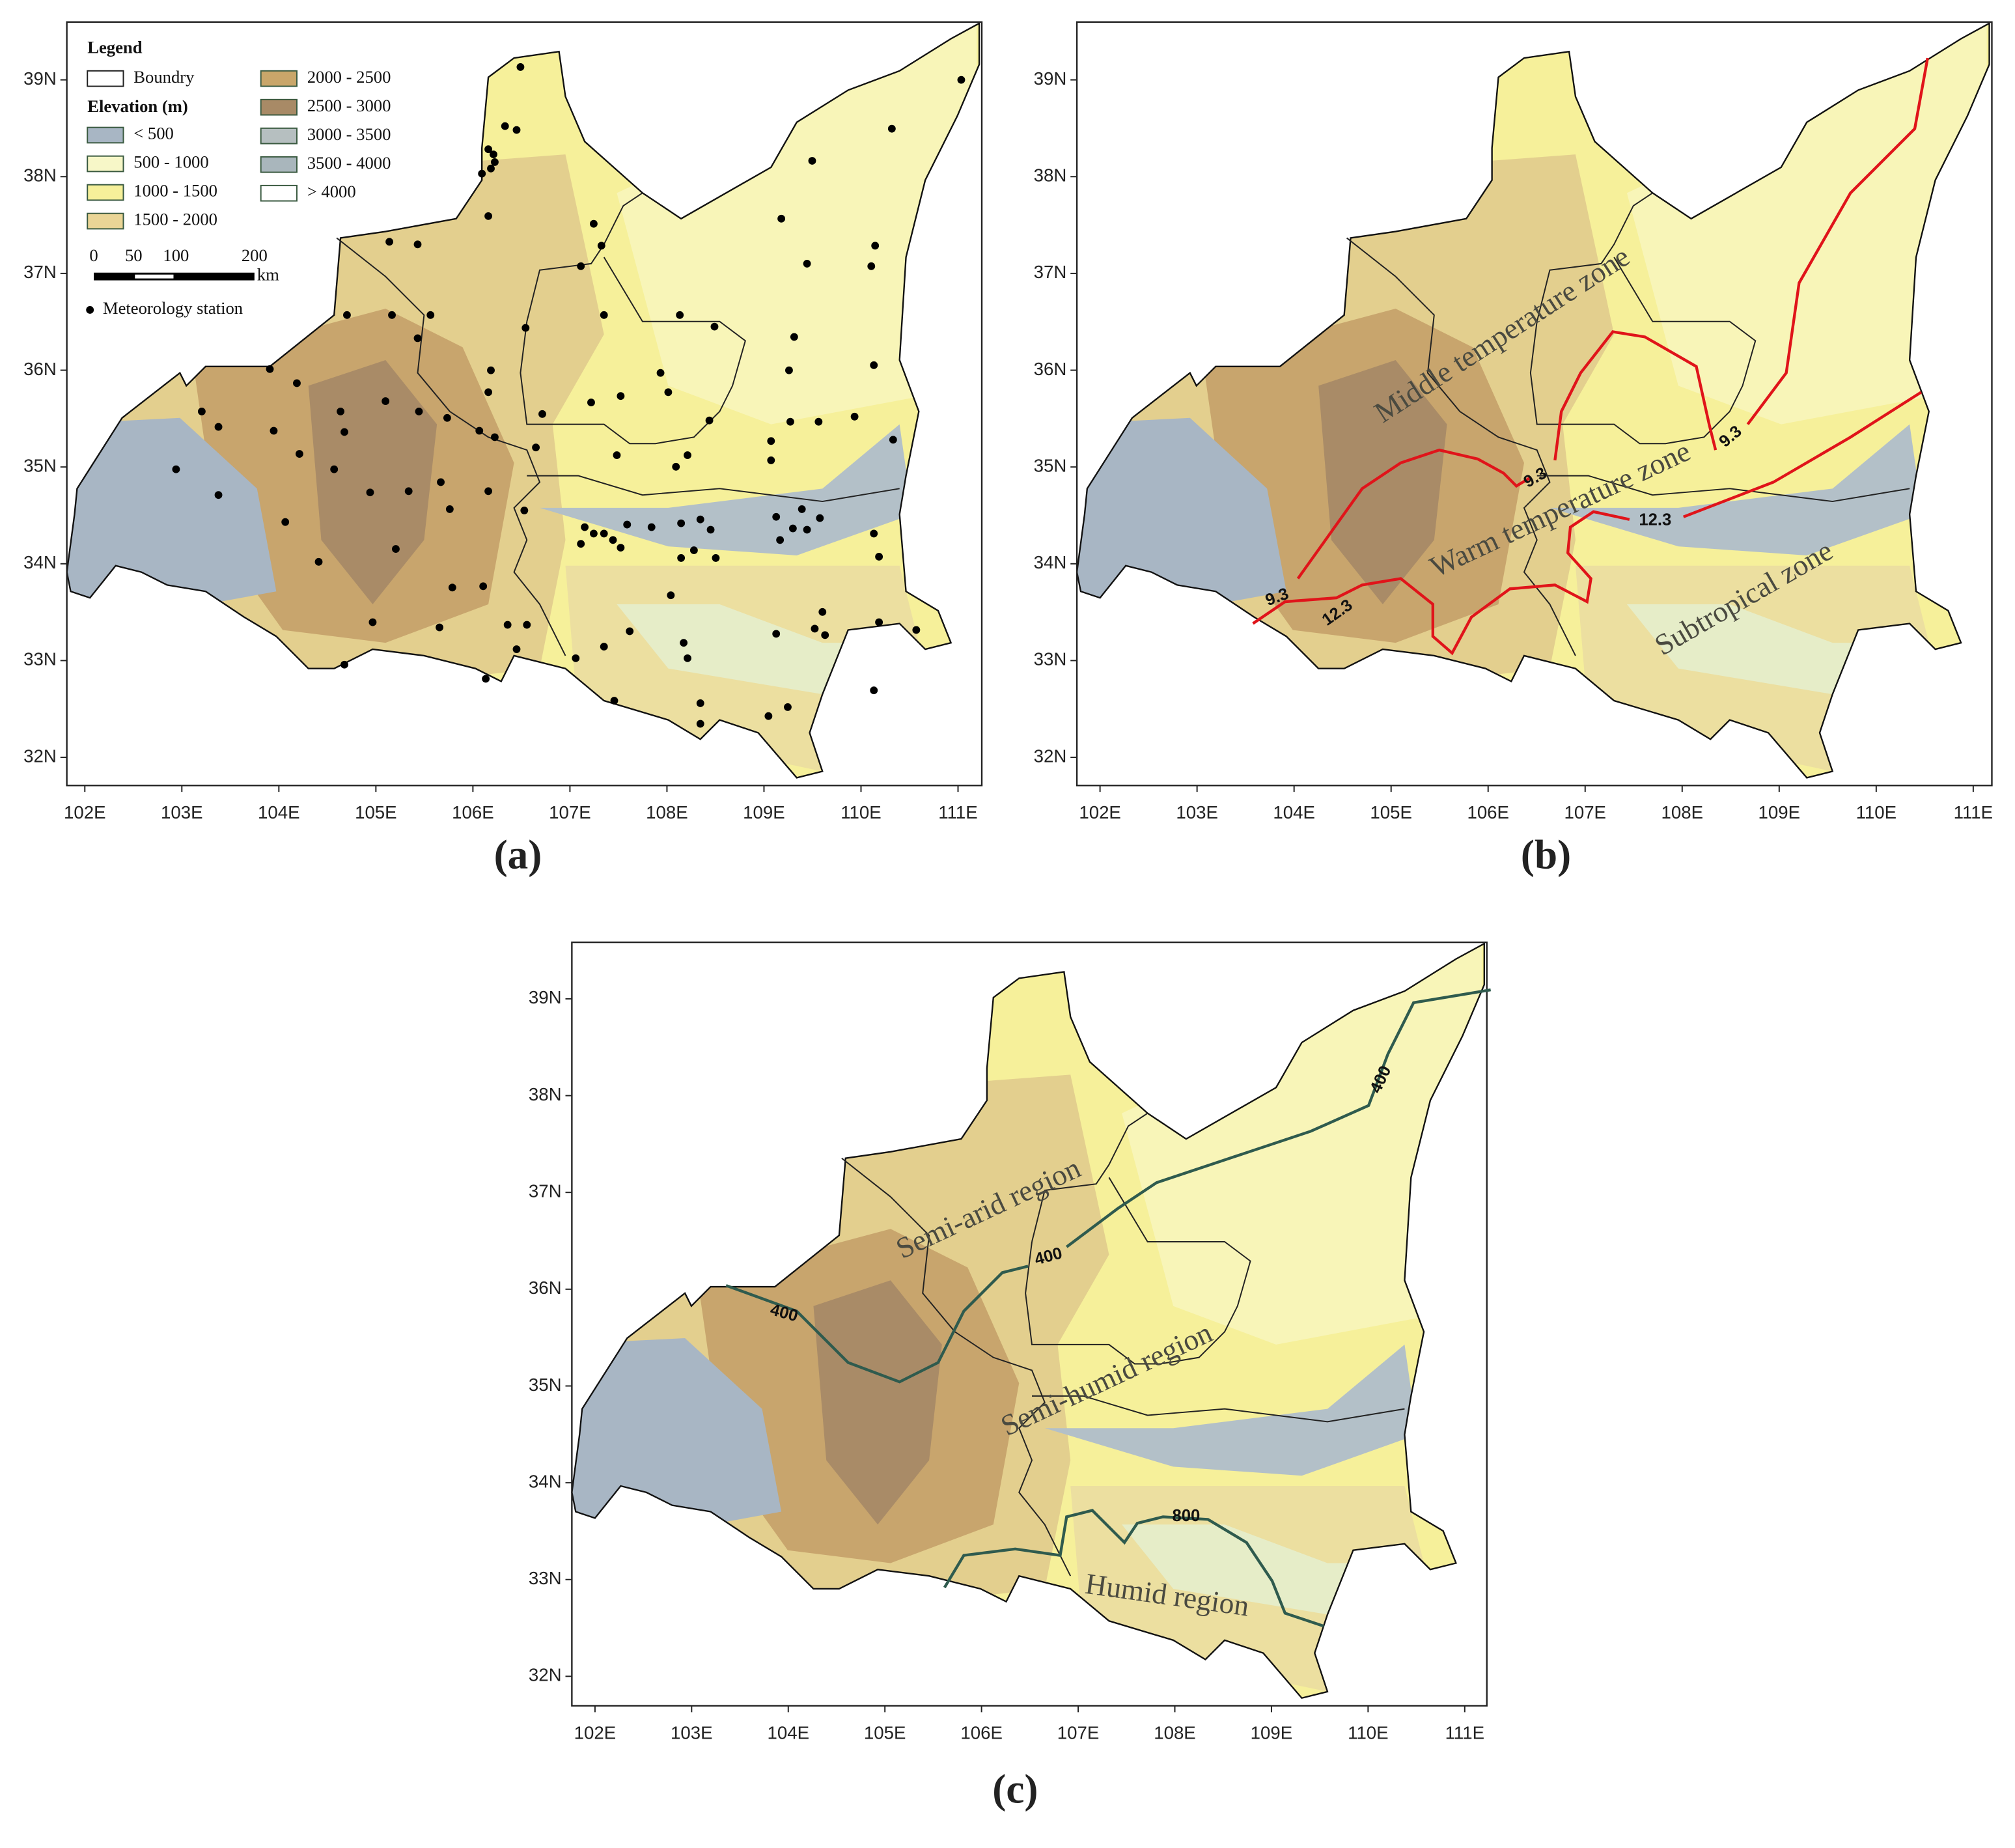  What do you see at coordinates (137, 106) in the screenshot?
I see `elevation-title: Elevation (m)` at bounding box center [137, 106].